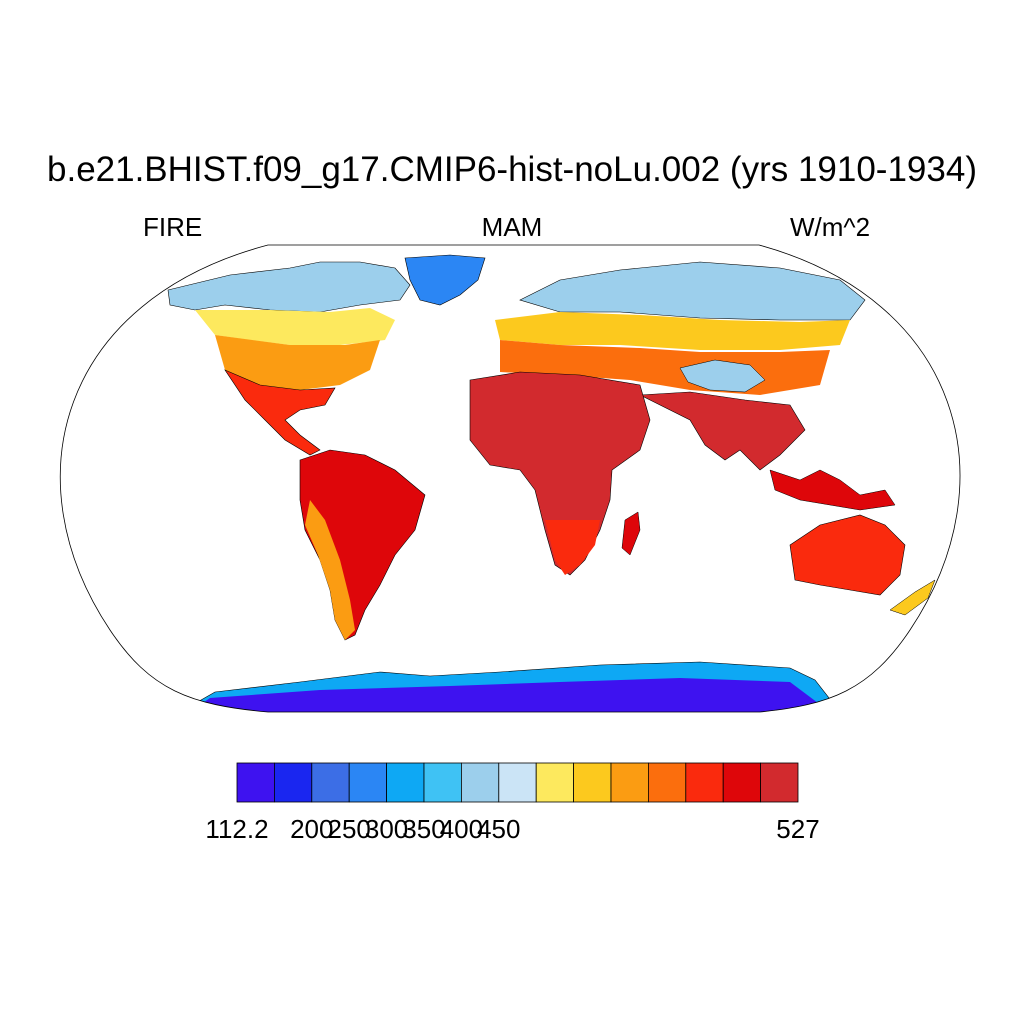 The width and height of the screenshot is (1024, 1024). I want to click on south-america-andes, so click(330, 570).